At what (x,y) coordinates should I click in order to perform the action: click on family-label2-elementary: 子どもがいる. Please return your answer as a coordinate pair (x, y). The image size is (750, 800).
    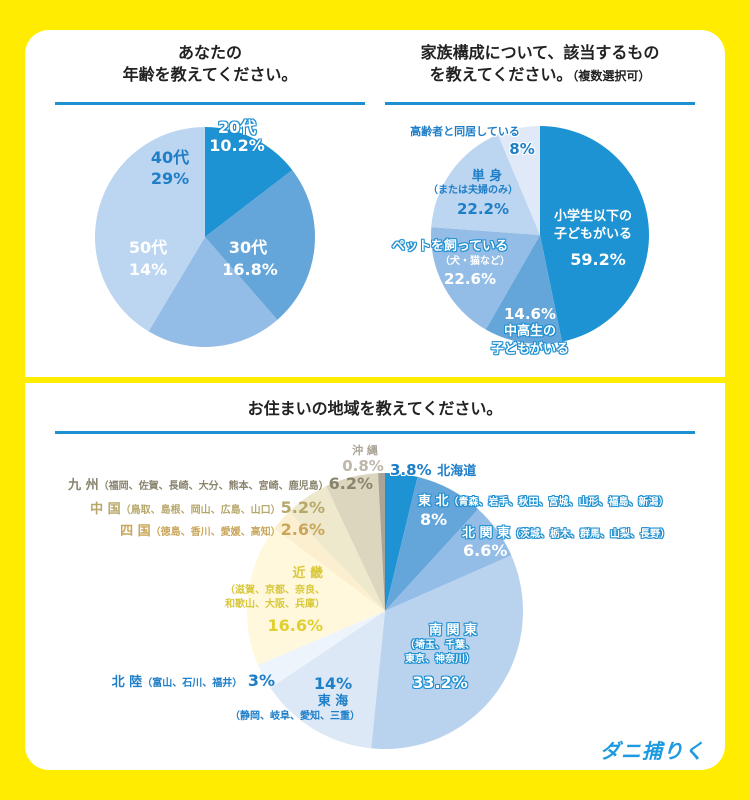
    Looking at the image, I should click on (593, 234).